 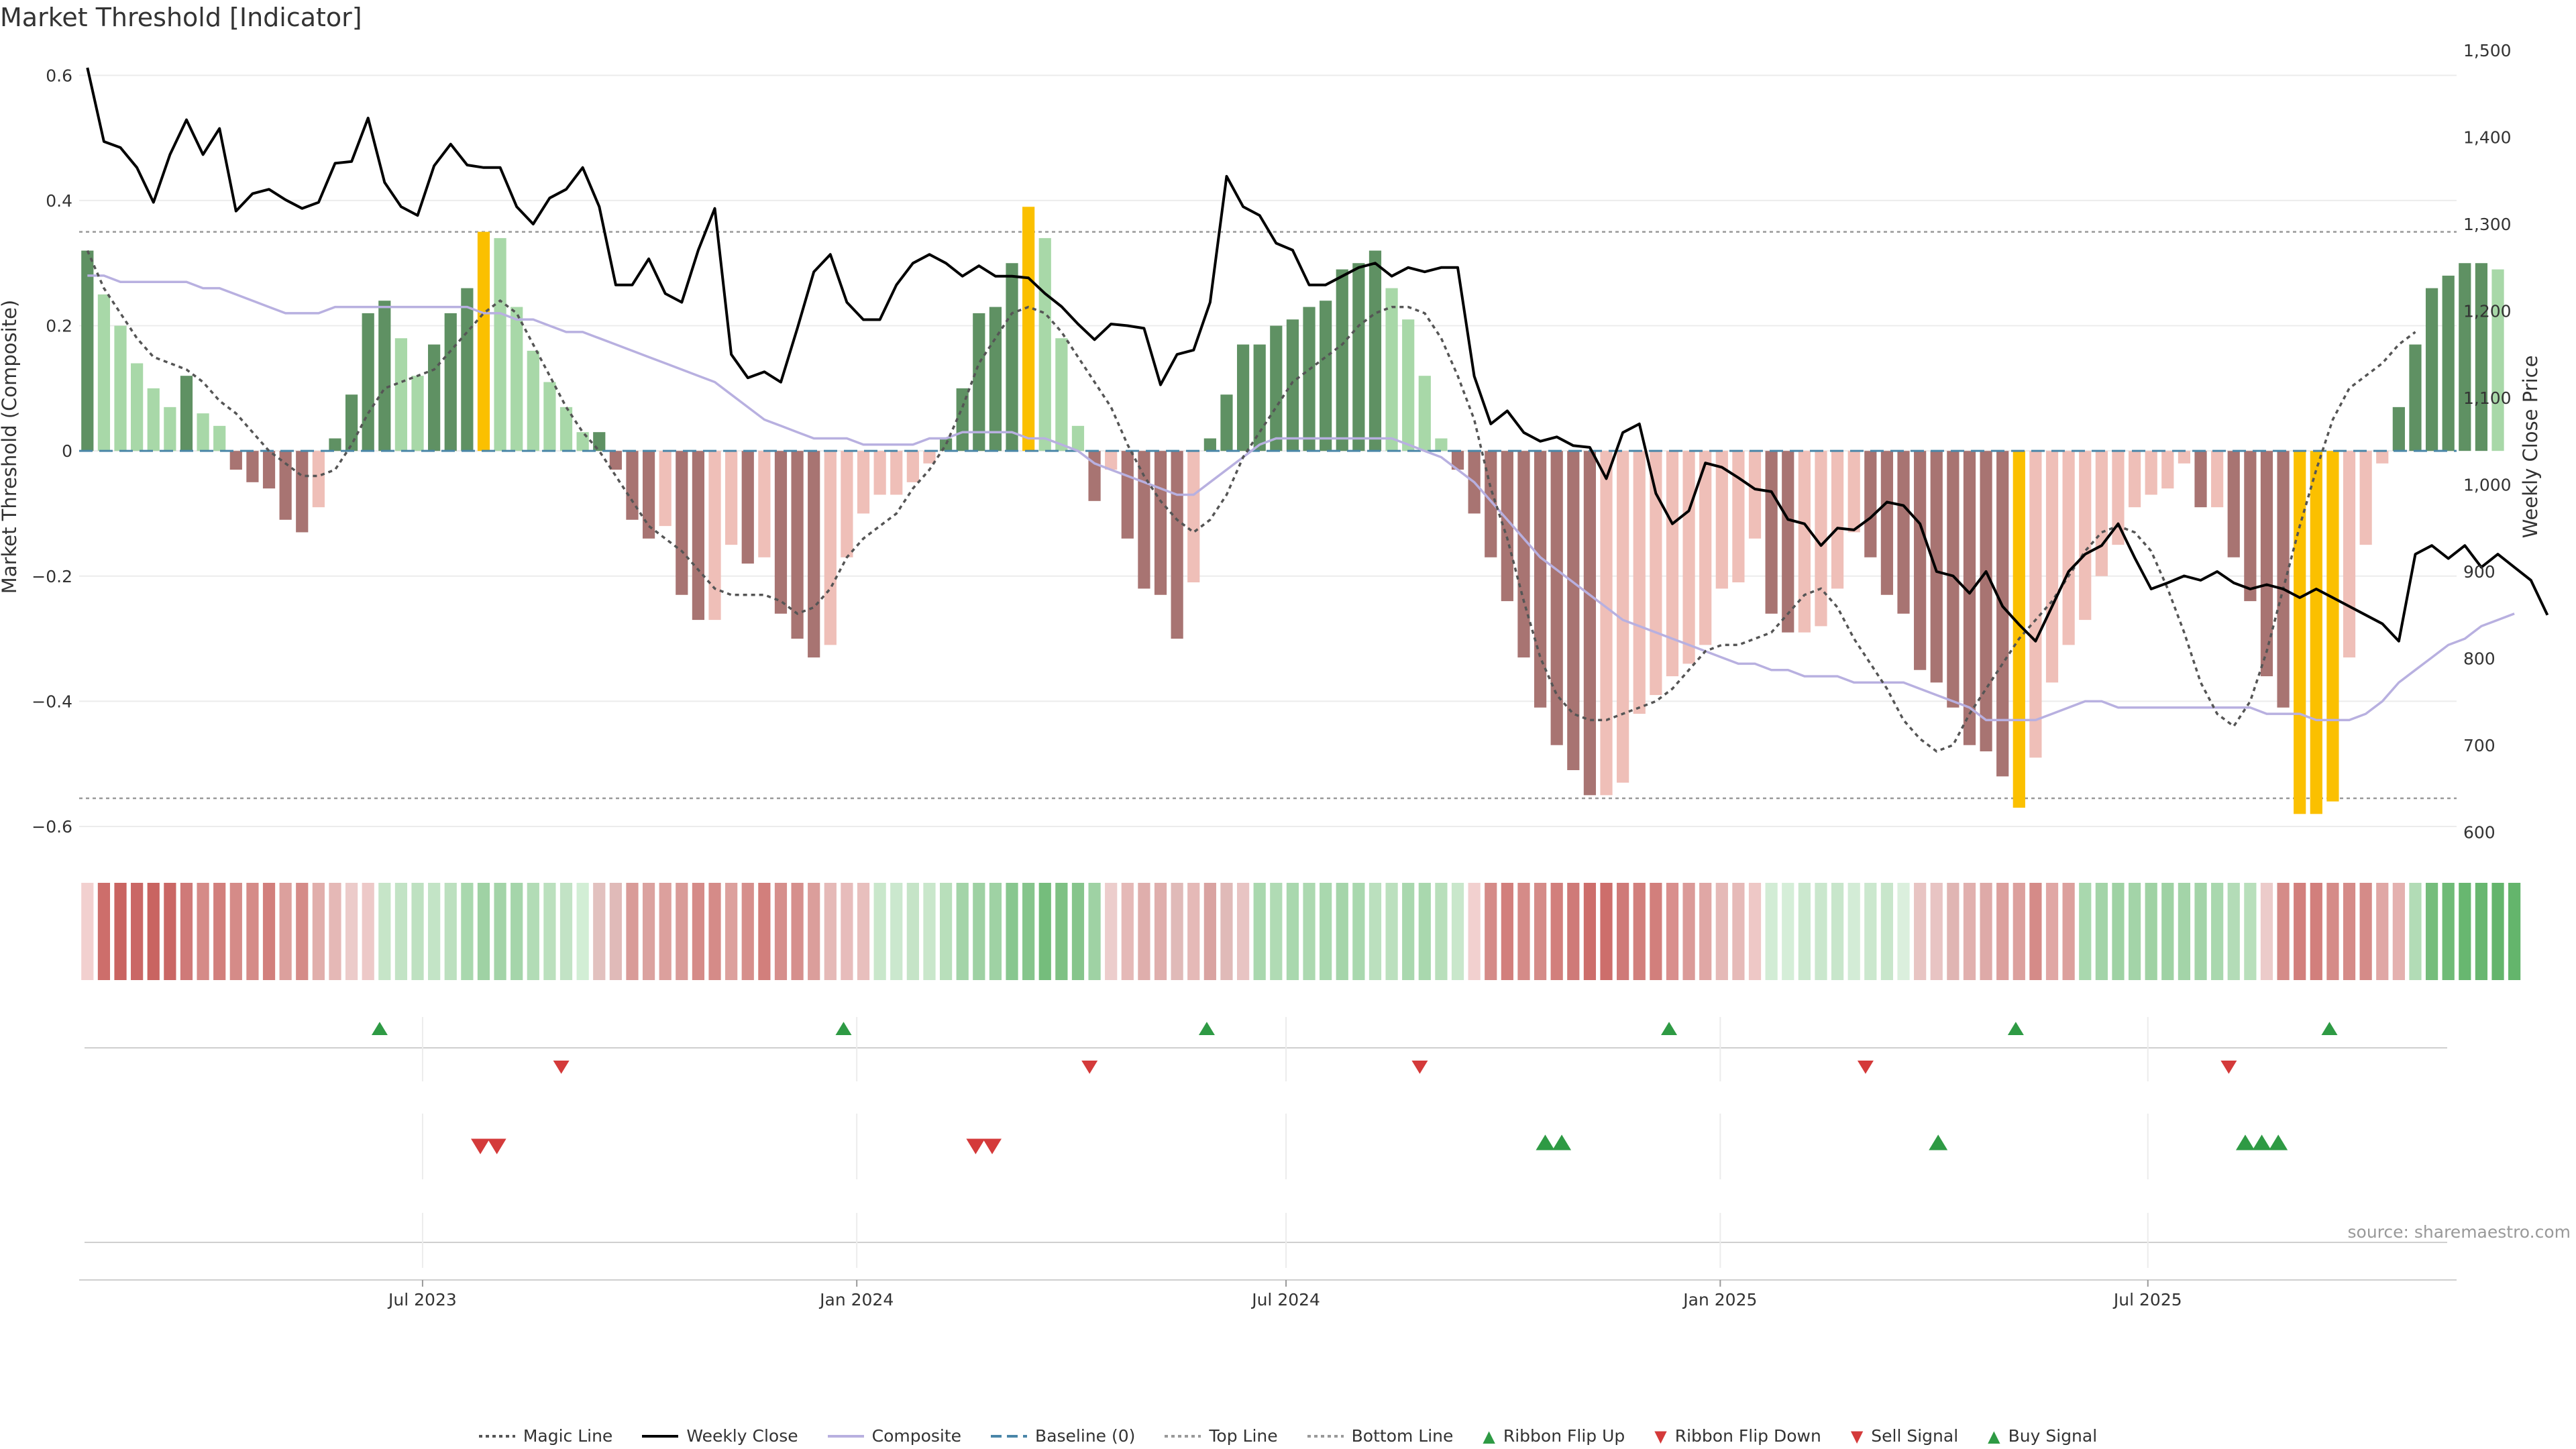 What do you see at coordinates (2530, 447) in the screenshot?
I see `y-axis-label-right: Weekly Close Price` at bounding box center [2530, 447].